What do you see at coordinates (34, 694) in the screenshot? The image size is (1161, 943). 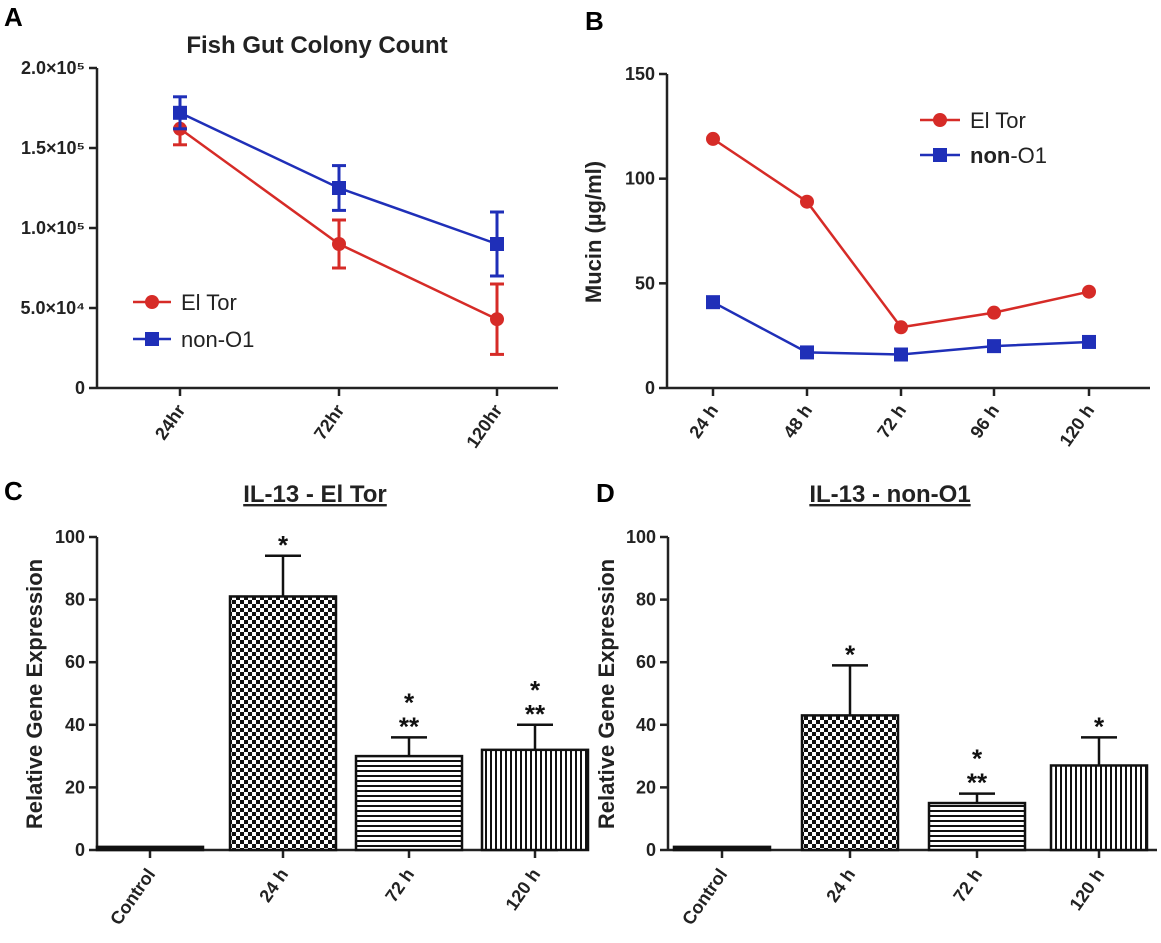 I see `chart-c-ylabel: Relative Gene Expression` at bounding box center [34, 694].